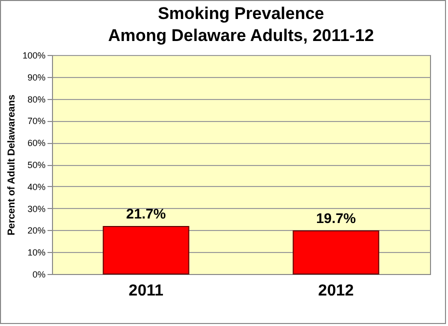 The height and width of the screenshot is (326, 448). Describe the element at coordinates (36, 121) in the screenshot. I see `y-tick-label: 70%` at that location.